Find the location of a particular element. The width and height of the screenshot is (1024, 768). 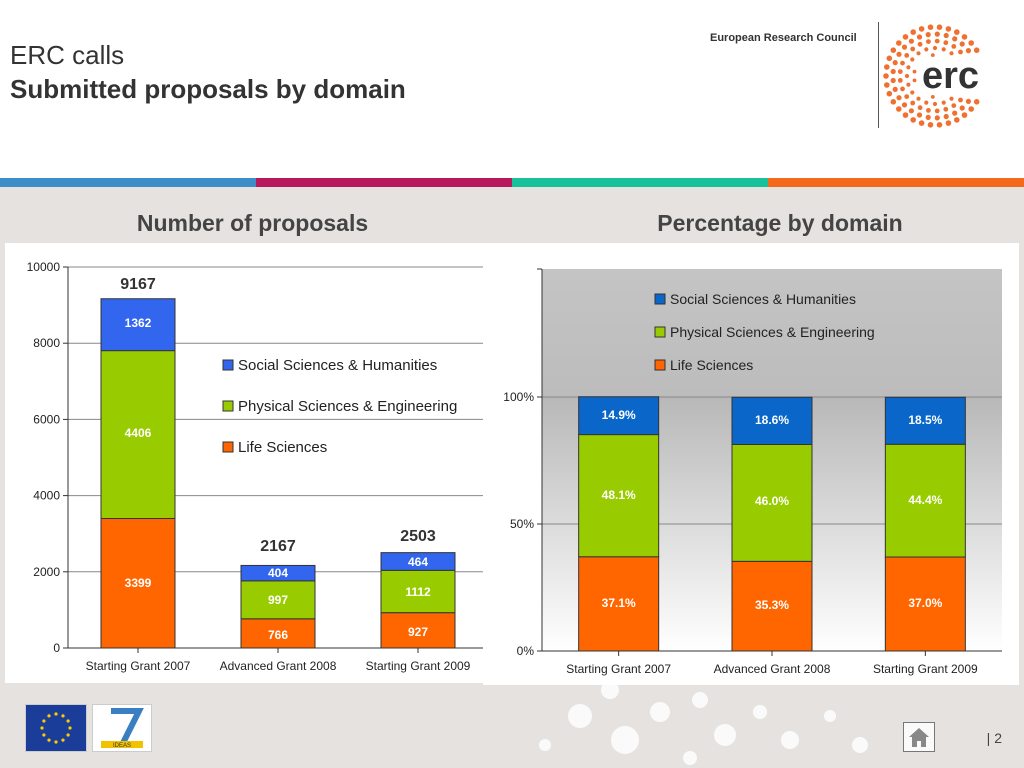

x-tick-label: Advanced Grant 2008 is located at coordinates (772, 669).